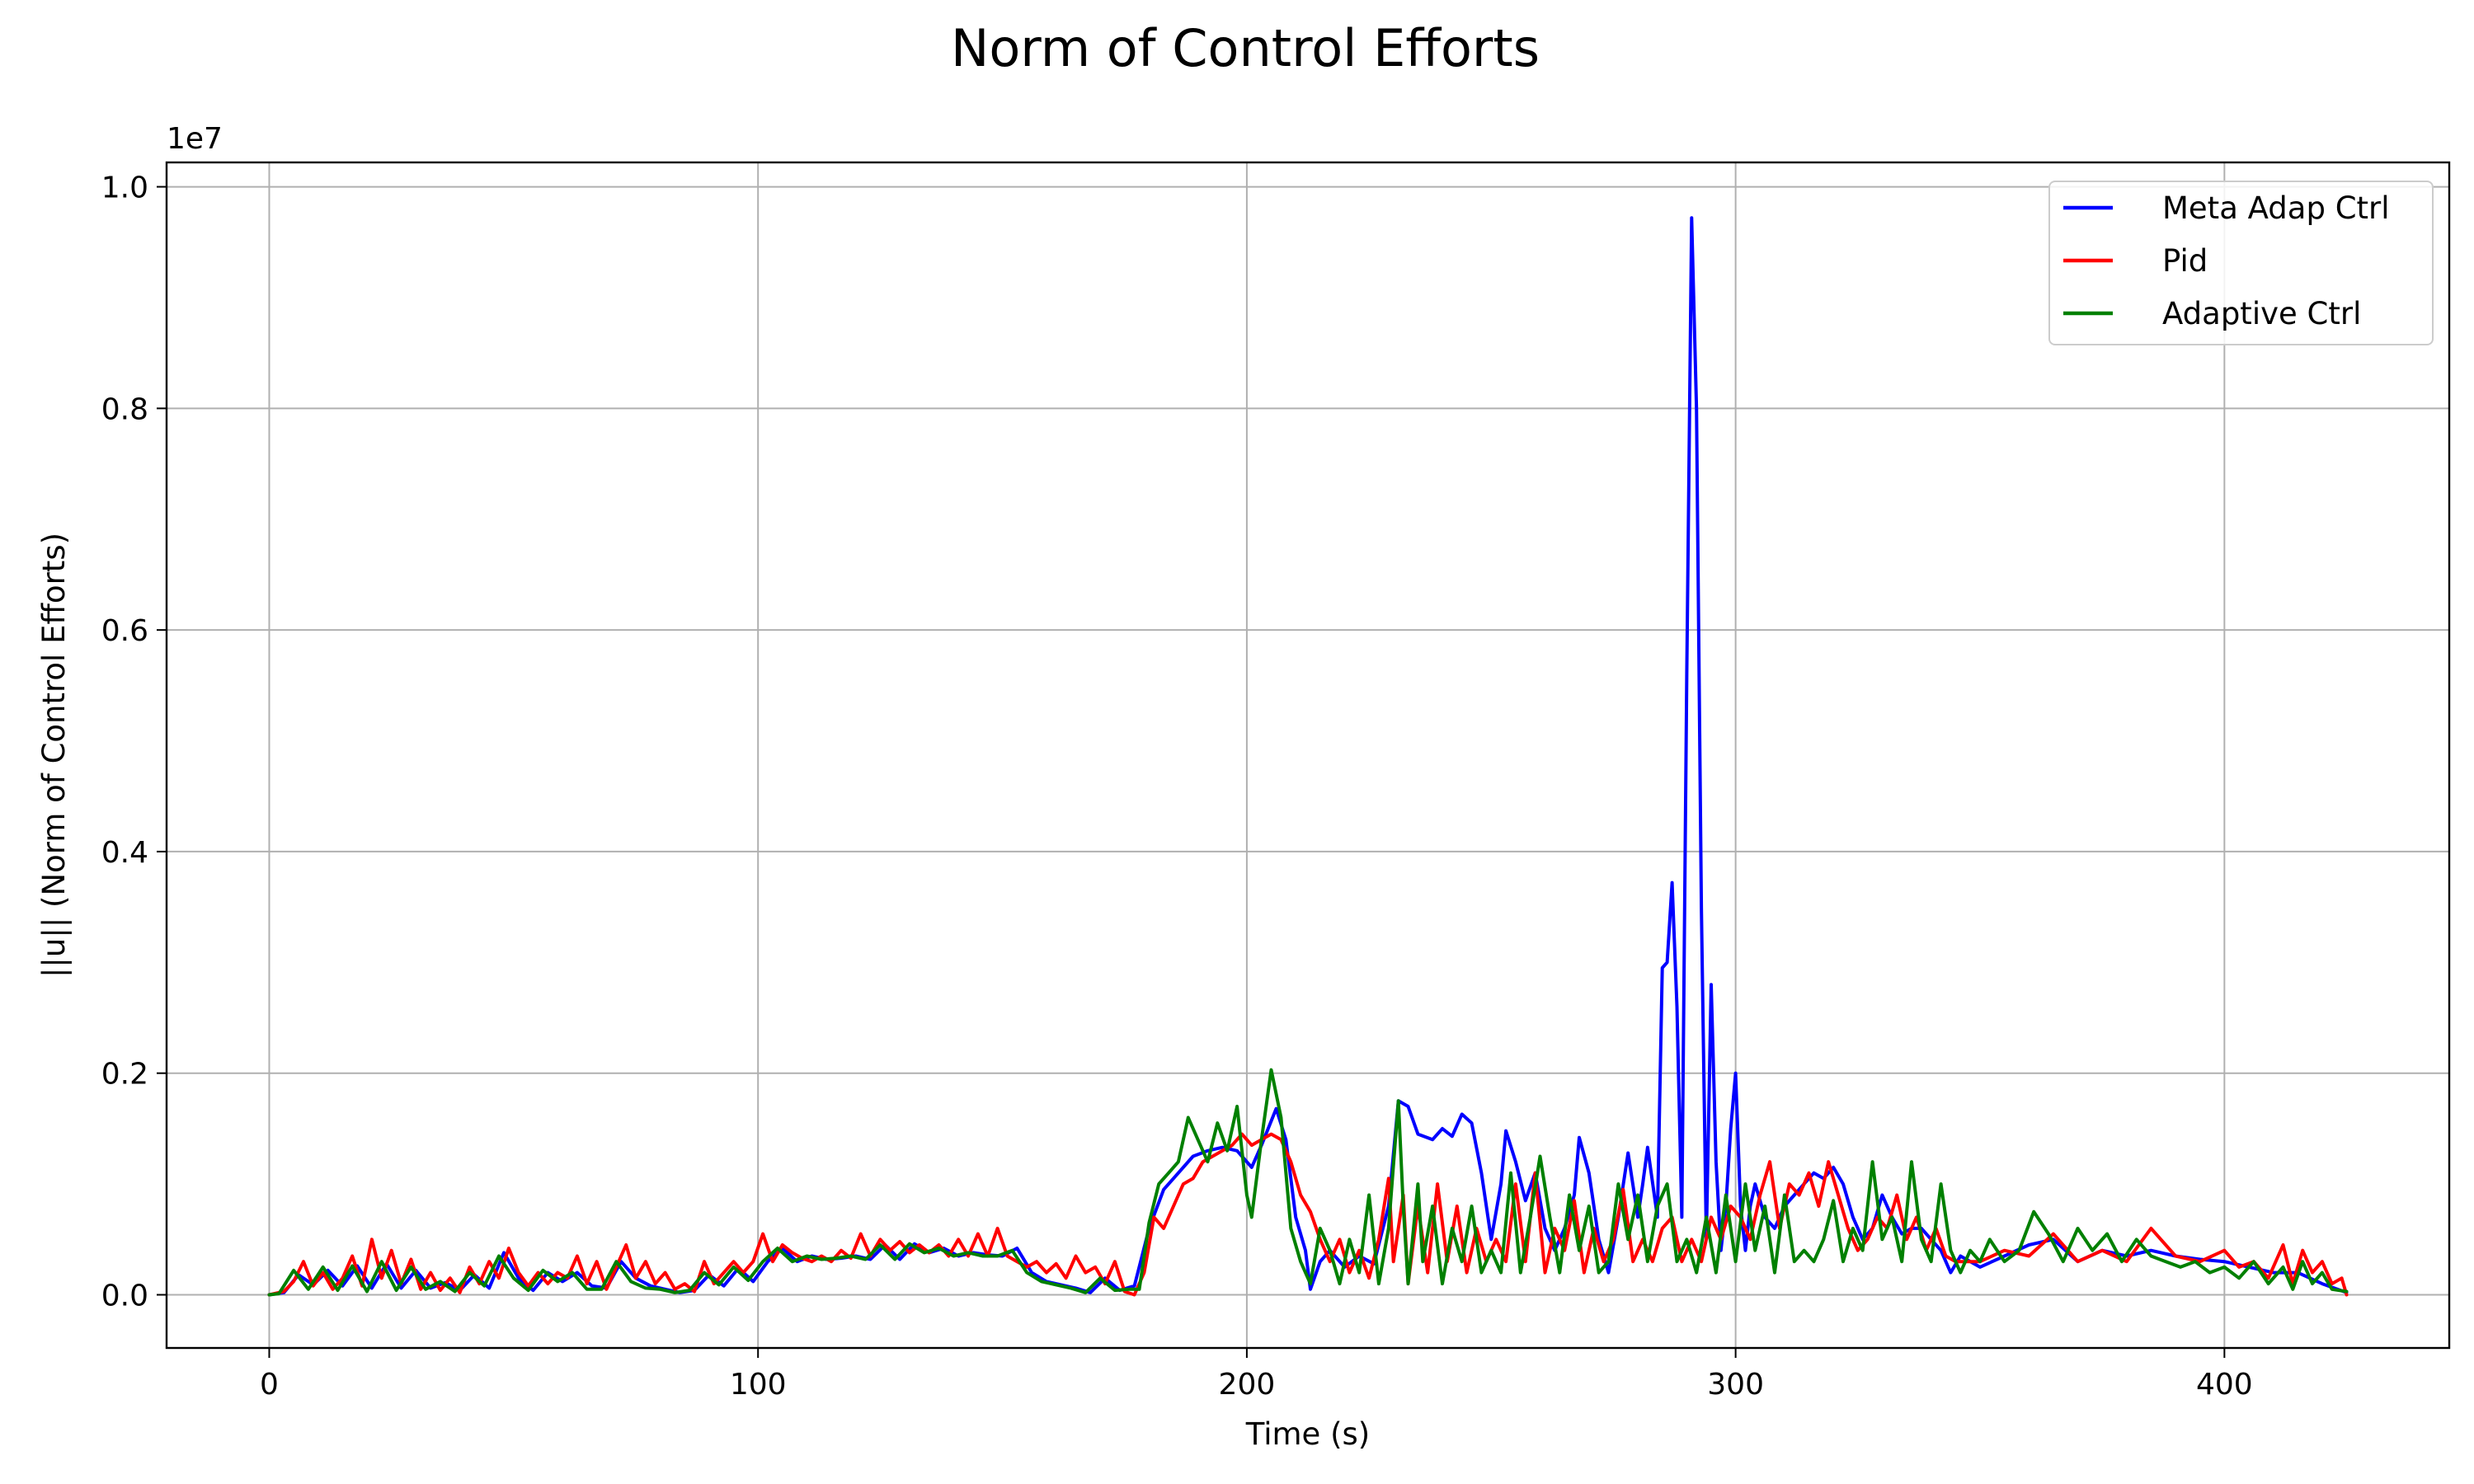 The image size is (2474, 1484). What do you see at coordinates (124, 1296) in the screenshot?
I see `y-tick-label: 0.0` at bounding box center [124, 1296].